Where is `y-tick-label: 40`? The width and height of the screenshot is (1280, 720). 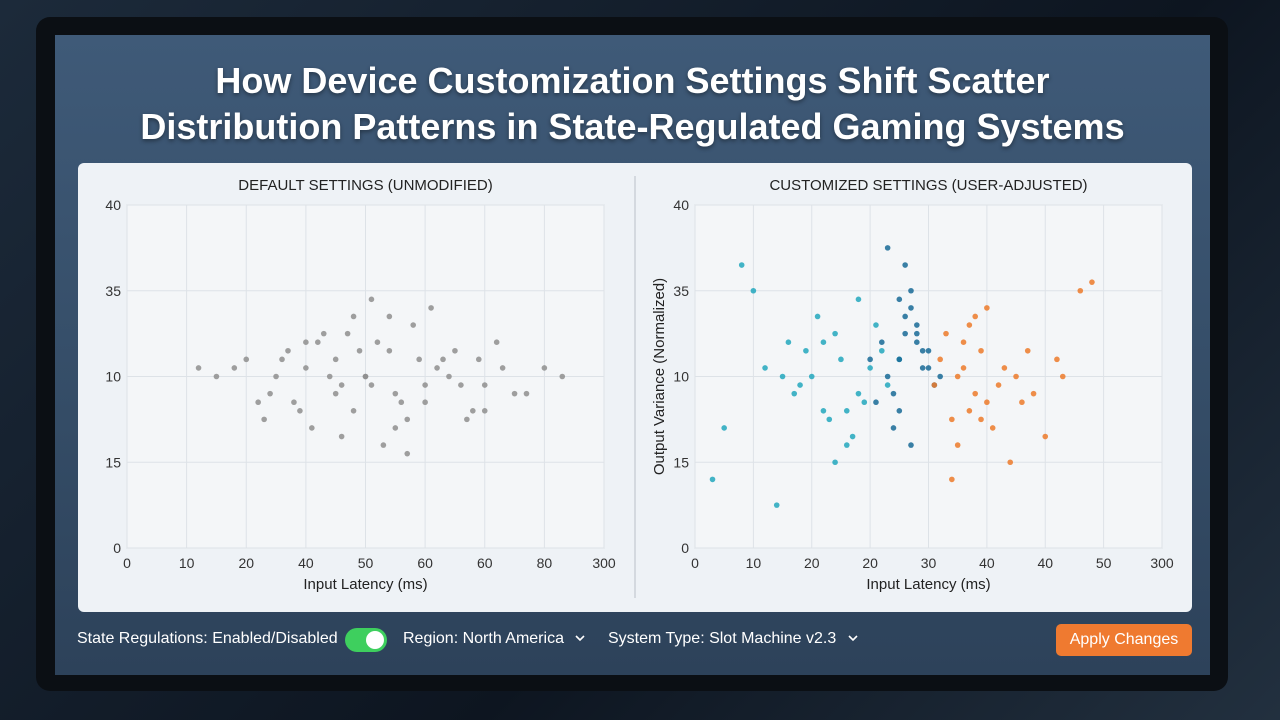
y-tick-label: 40 is located at coordinates (681, 205).